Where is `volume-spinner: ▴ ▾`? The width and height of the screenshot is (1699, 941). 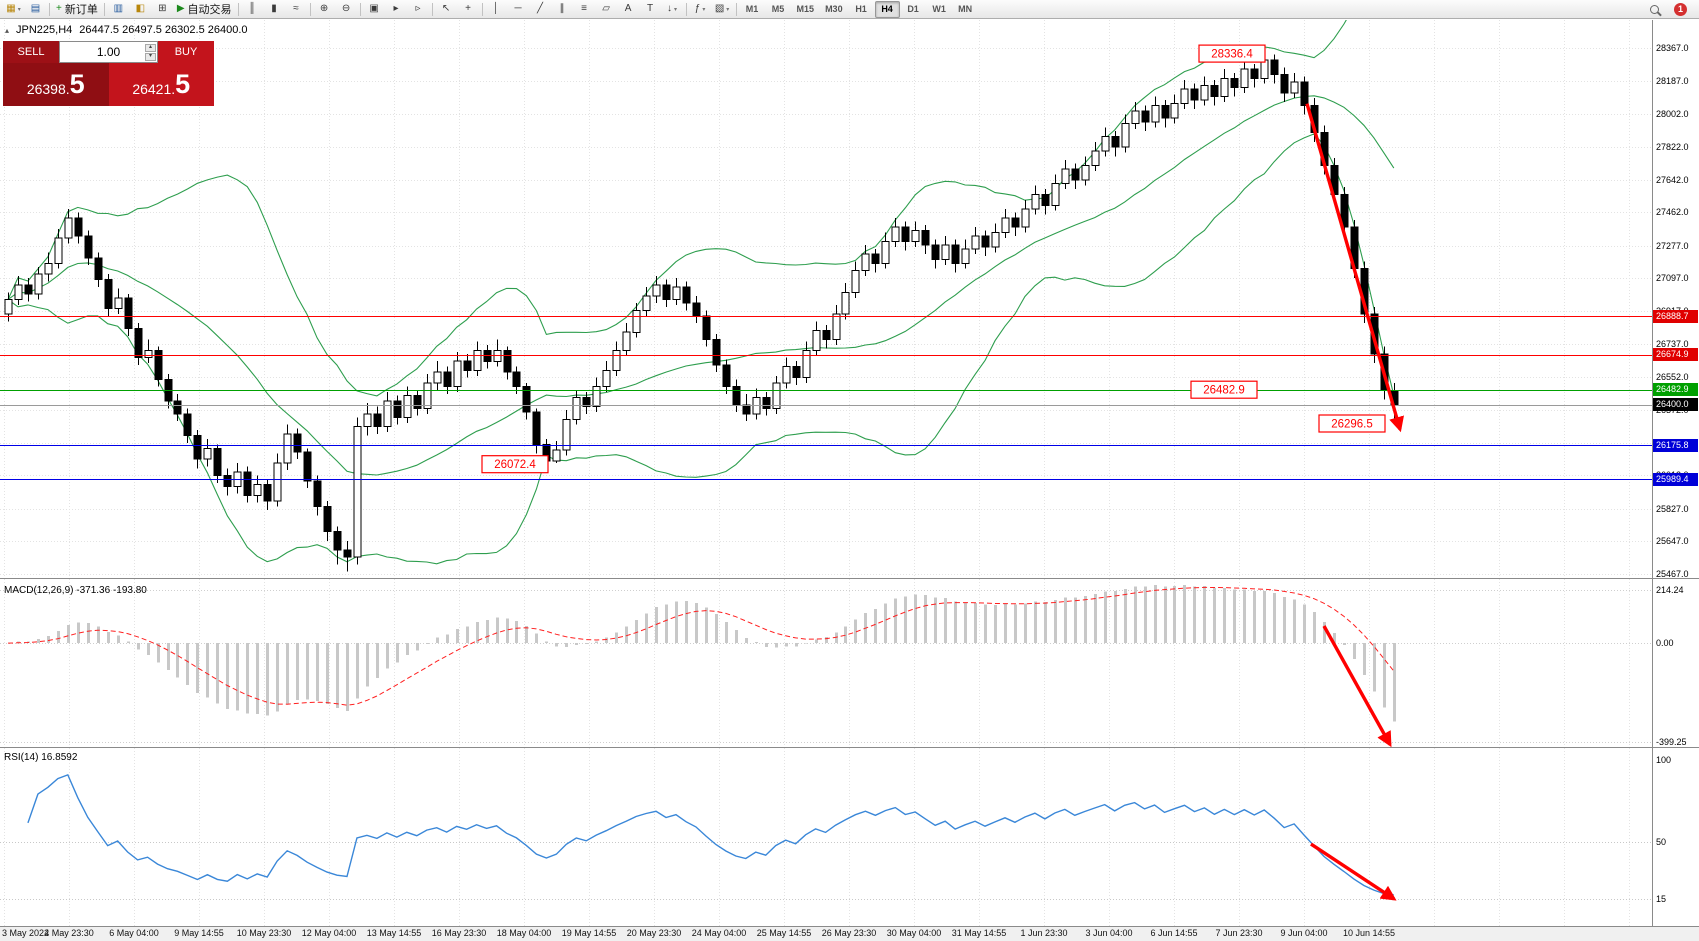 volume-spinner: ▴ ▾ is located at coordinates (150, 52).